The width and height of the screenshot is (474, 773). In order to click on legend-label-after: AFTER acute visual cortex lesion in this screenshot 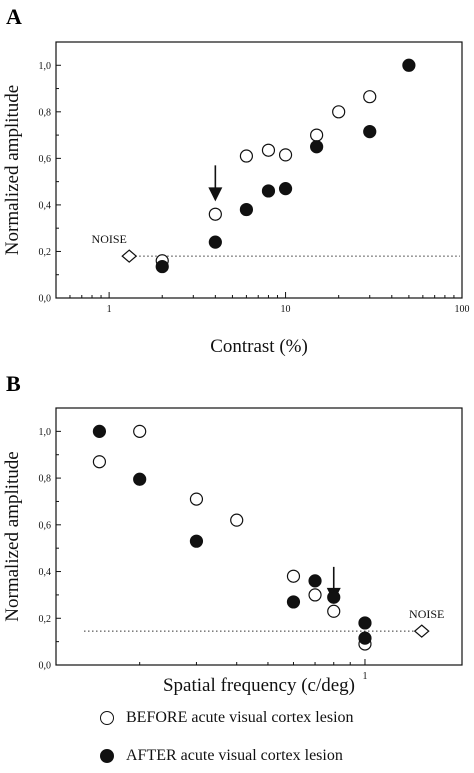, I will do `click(234, 755)`.